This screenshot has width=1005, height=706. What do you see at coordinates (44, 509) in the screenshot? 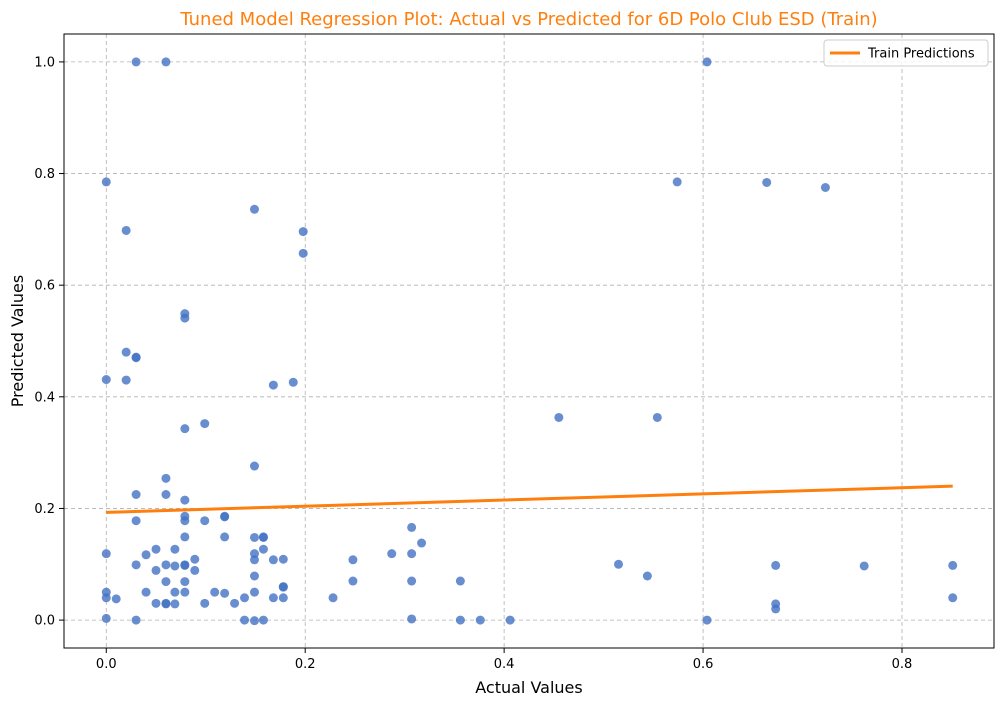
I see `y-tick-label: 0.2` at bounding box center [44, 509].